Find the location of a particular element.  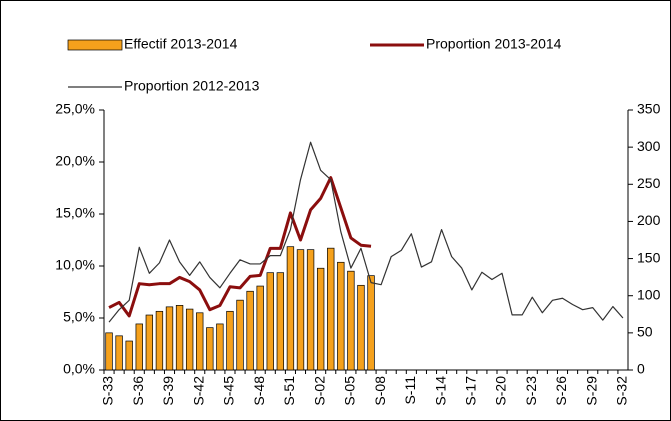

x-tick-label: S-45 is located at coordinates (229, 391).